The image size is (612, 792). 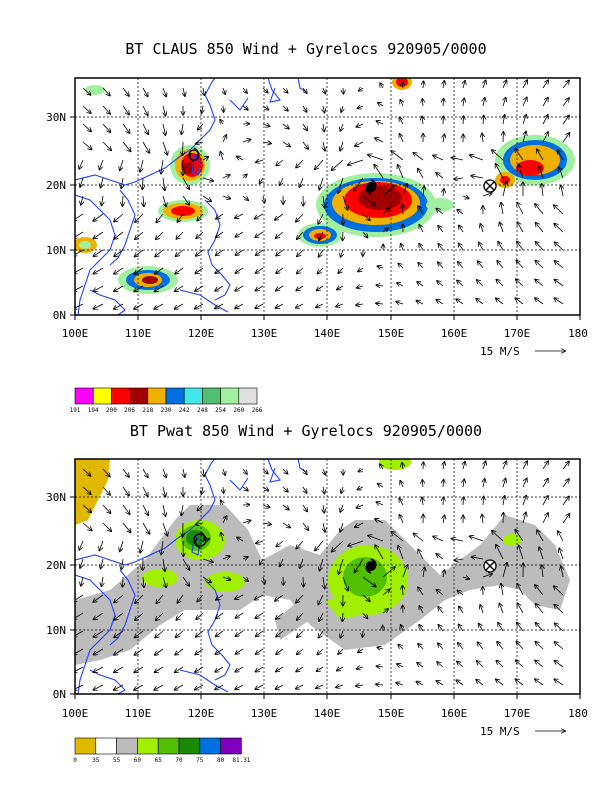 What do you see at coordinates (56, 497) in the screenshot?
I see `bottom-lat-tick-30n: 30N` at bounding box center [56, 497].